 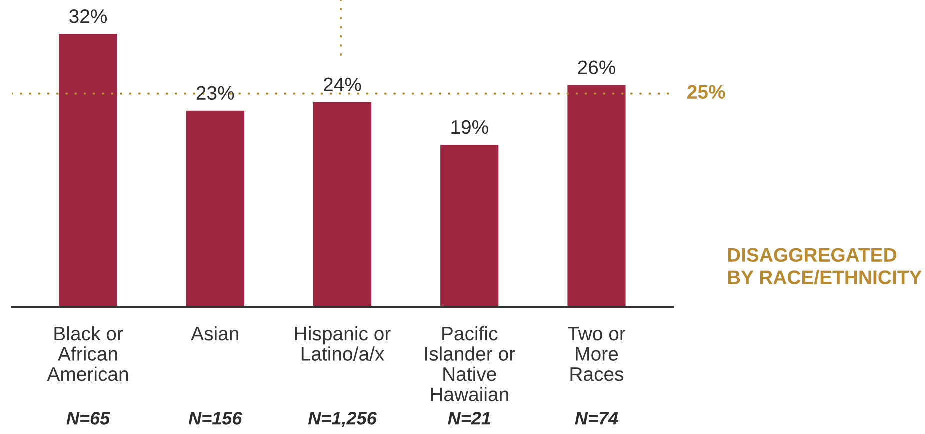 What do you see at coordinates (597, 354) in the screenshot?
I see `x-tick-label: Two or More Races` at bounding box center [597, 354].